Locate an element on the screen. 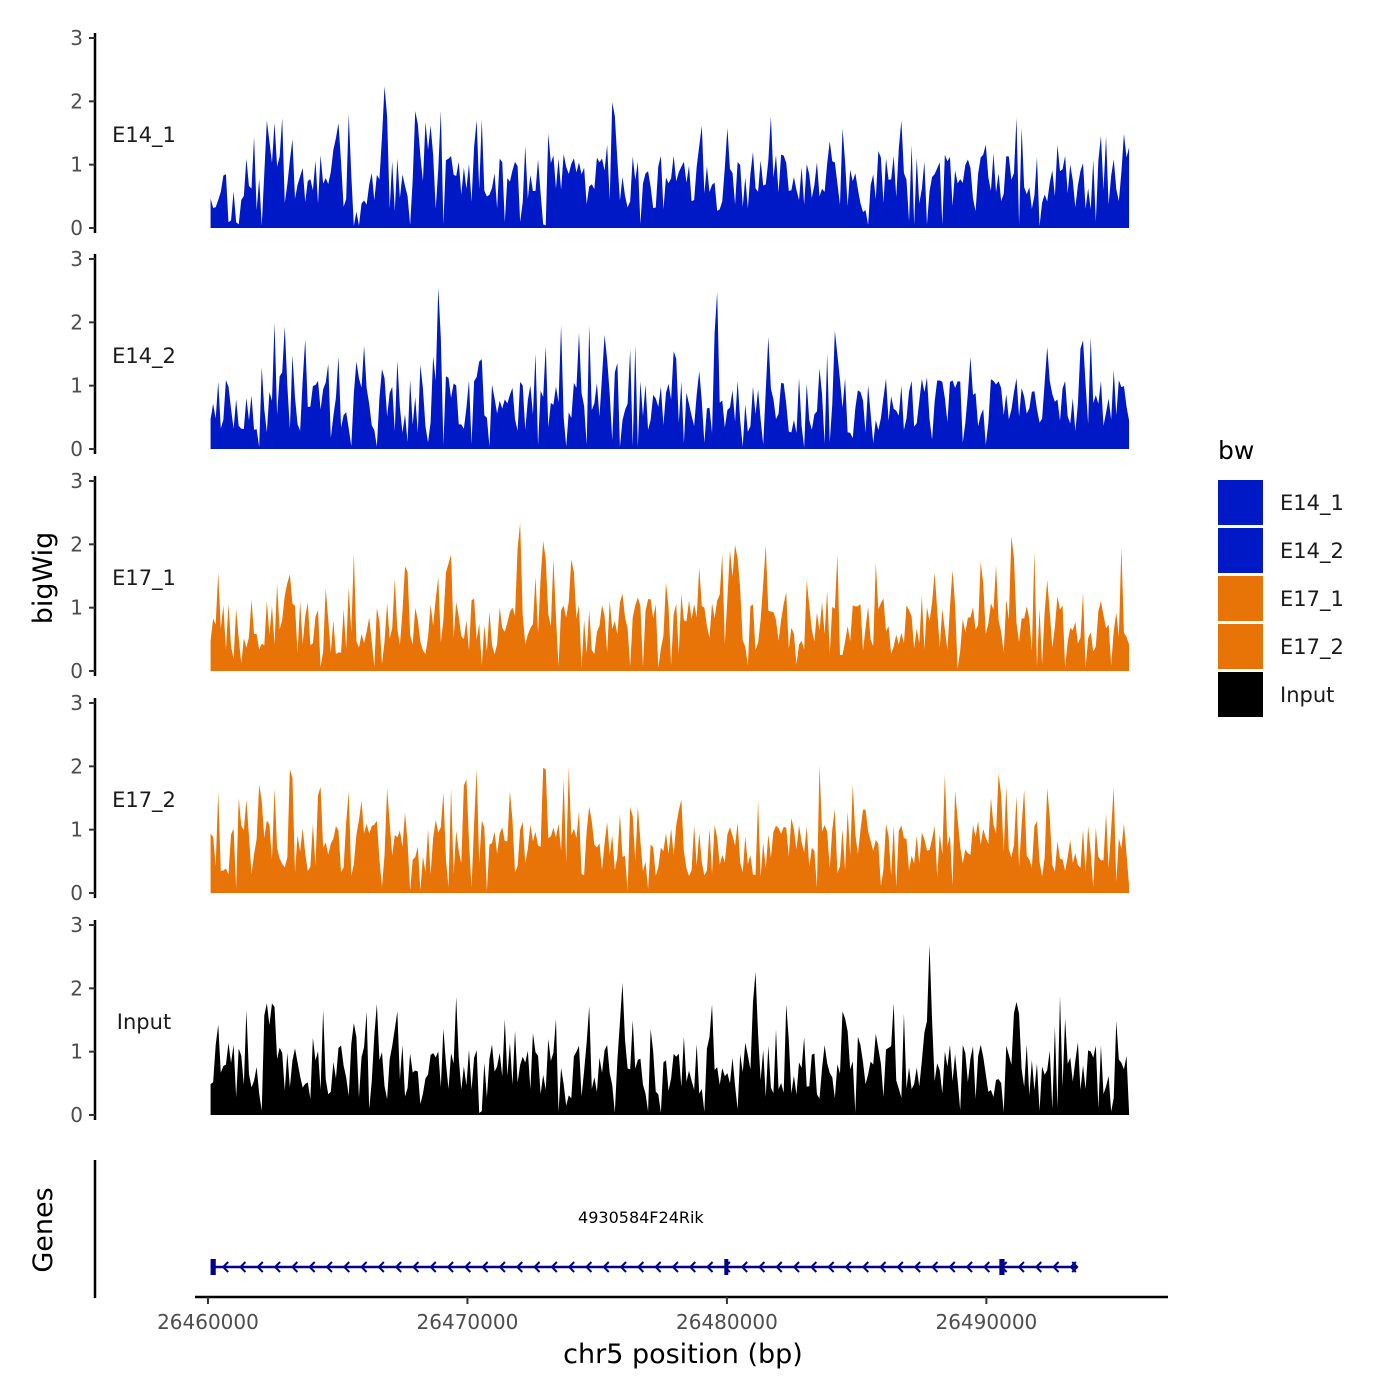 The height and width of the screenshot is (1400, 1400). track-E14_2: 0 1 2 3 E14_2 is located at coordinates (600, 354).